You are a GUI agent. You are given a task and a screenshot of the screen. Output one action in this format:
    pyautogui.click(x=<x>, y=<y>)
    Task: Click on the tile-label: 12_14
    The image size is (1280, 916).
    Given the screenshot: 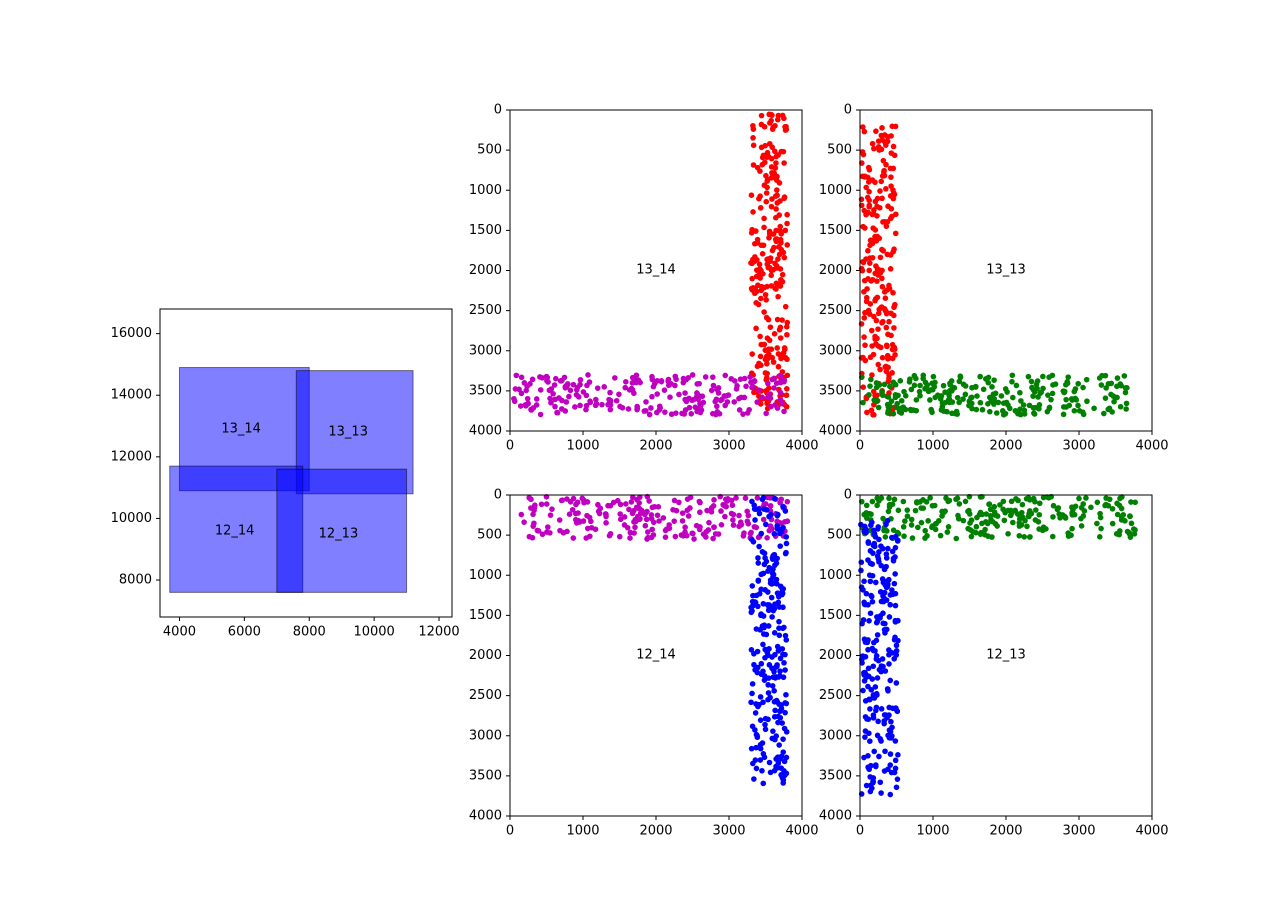 What is the action you would take?
    pyautogui.click(x=235, y=530)
    